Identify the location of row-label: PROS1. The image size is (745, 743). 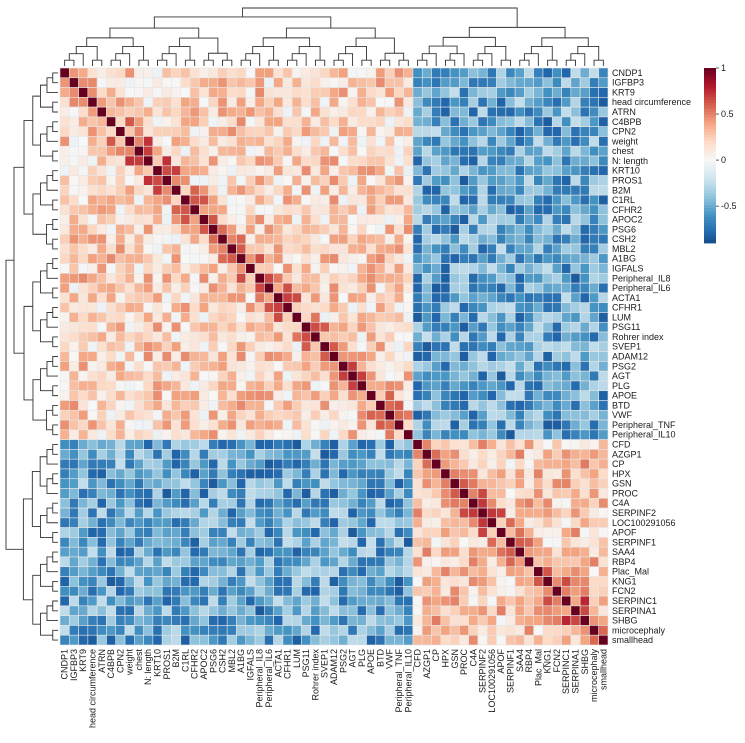
(627, 180).